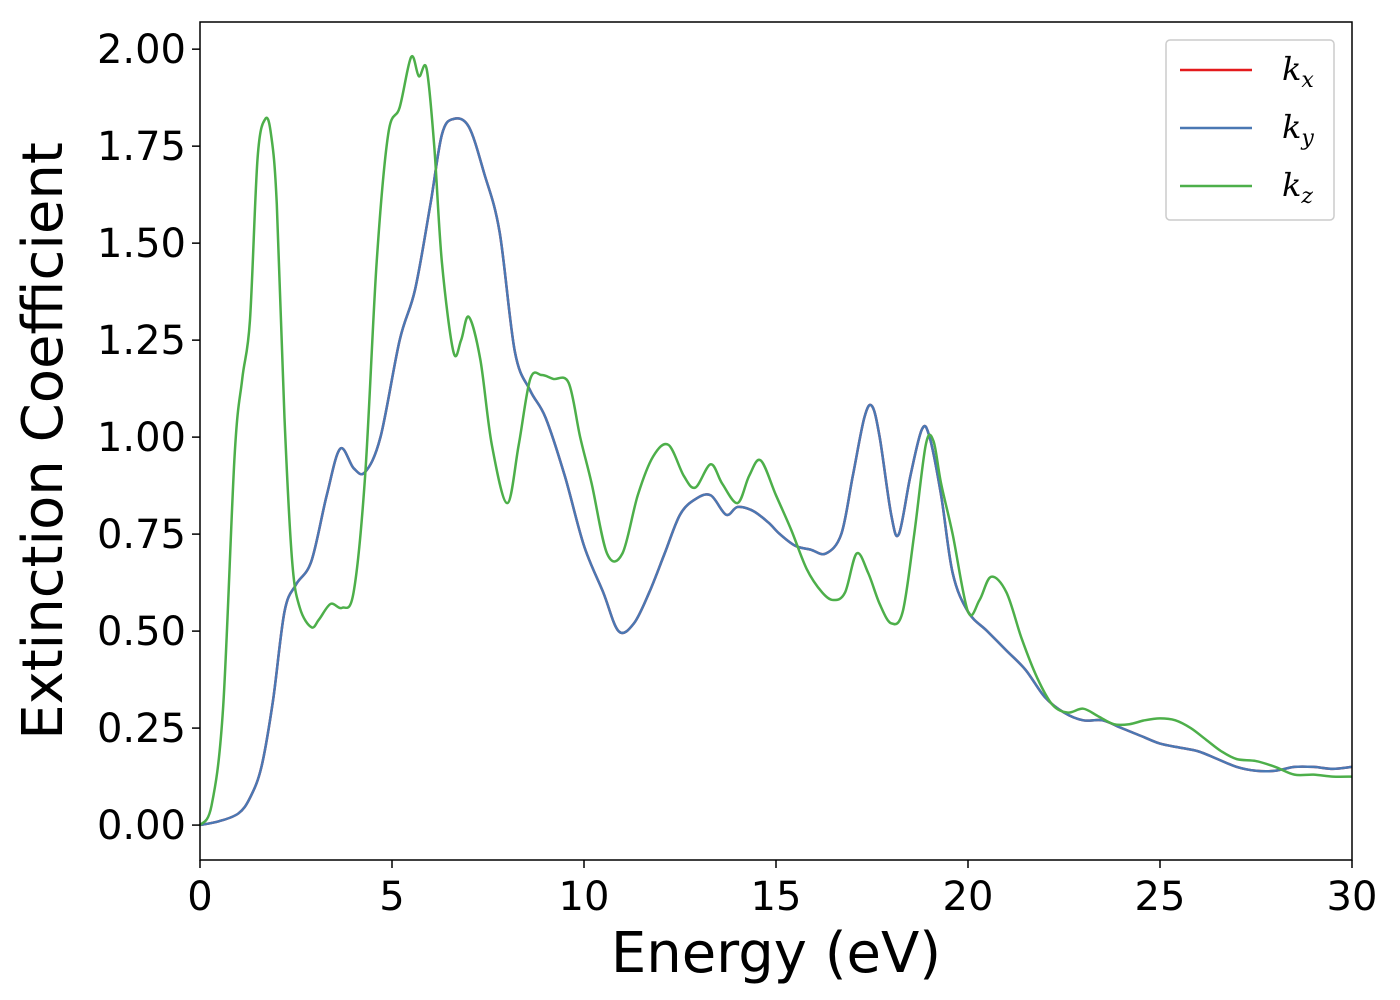  I want to click on legend-label-ky: ky, so click(1298, 129).